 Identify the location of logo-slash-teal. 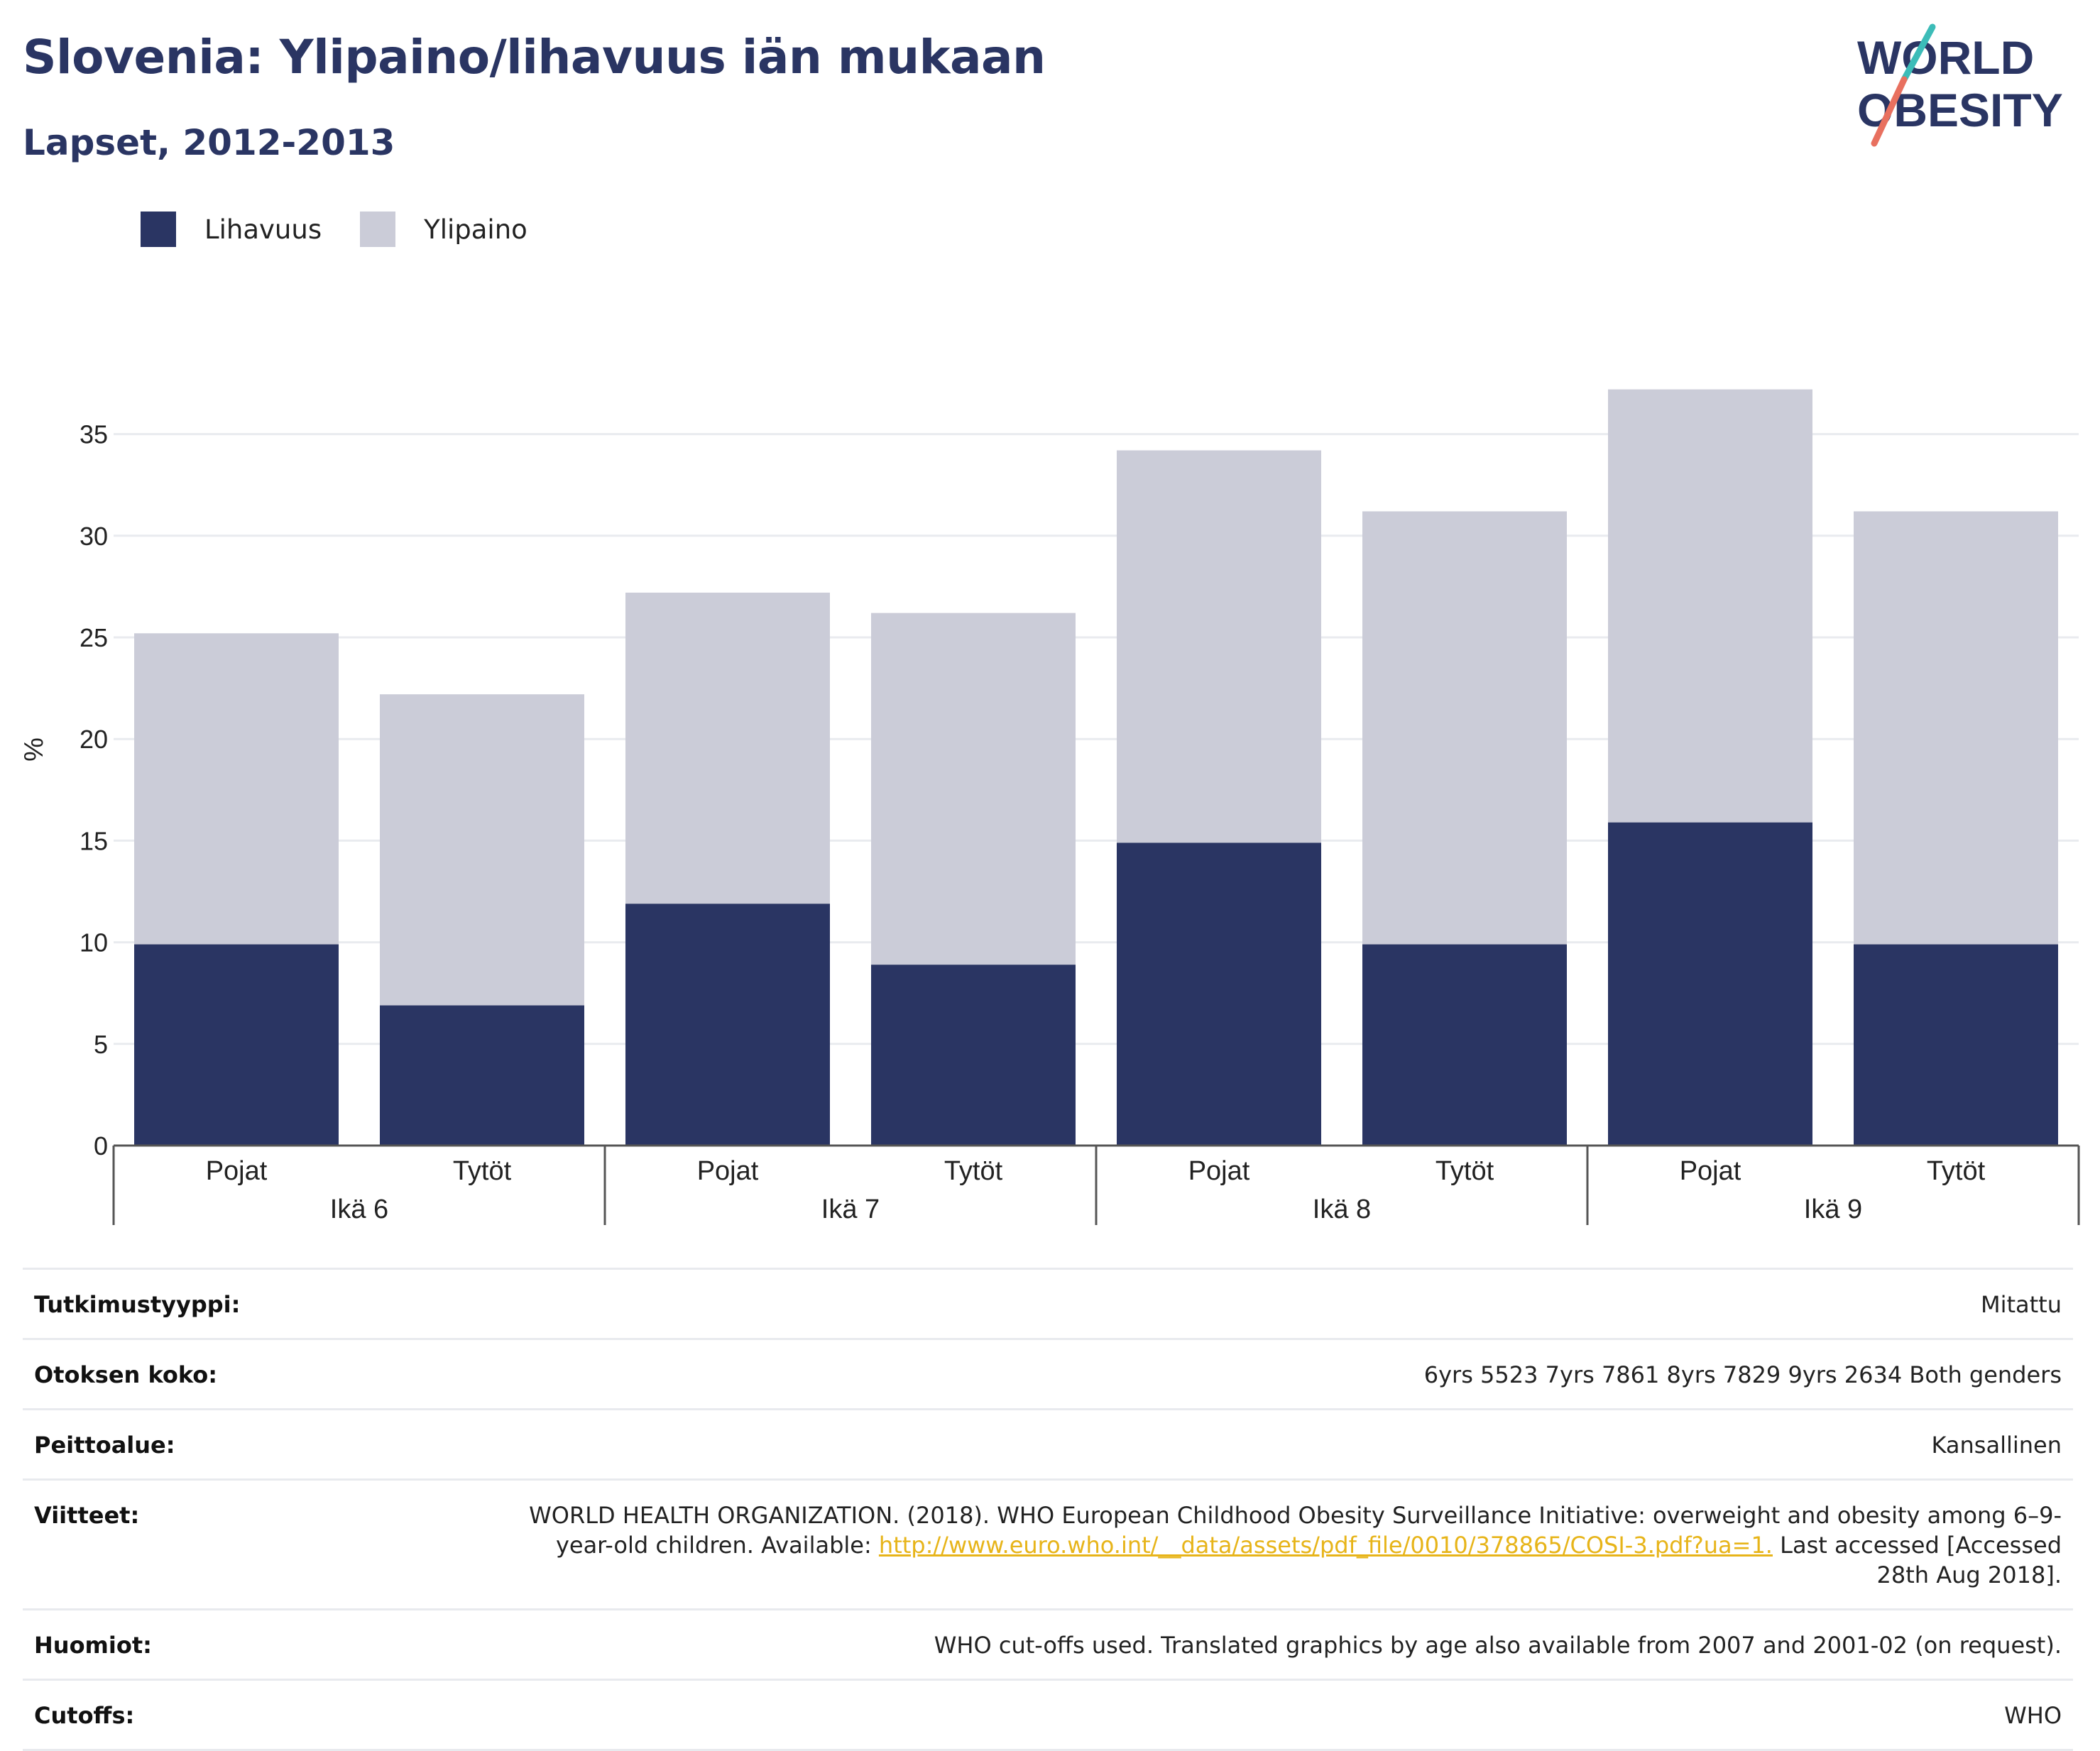
(1918, 53).